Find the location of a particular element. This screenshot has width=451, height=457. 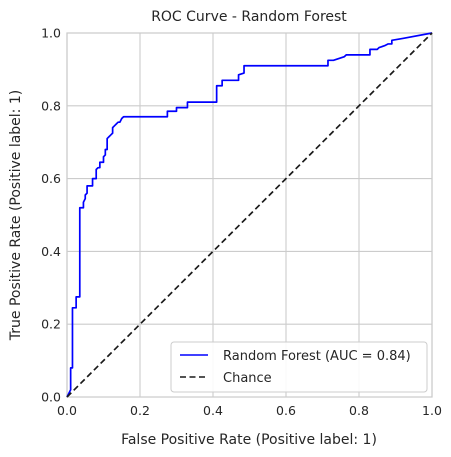

legend-box is located at coordinates (299, 367).